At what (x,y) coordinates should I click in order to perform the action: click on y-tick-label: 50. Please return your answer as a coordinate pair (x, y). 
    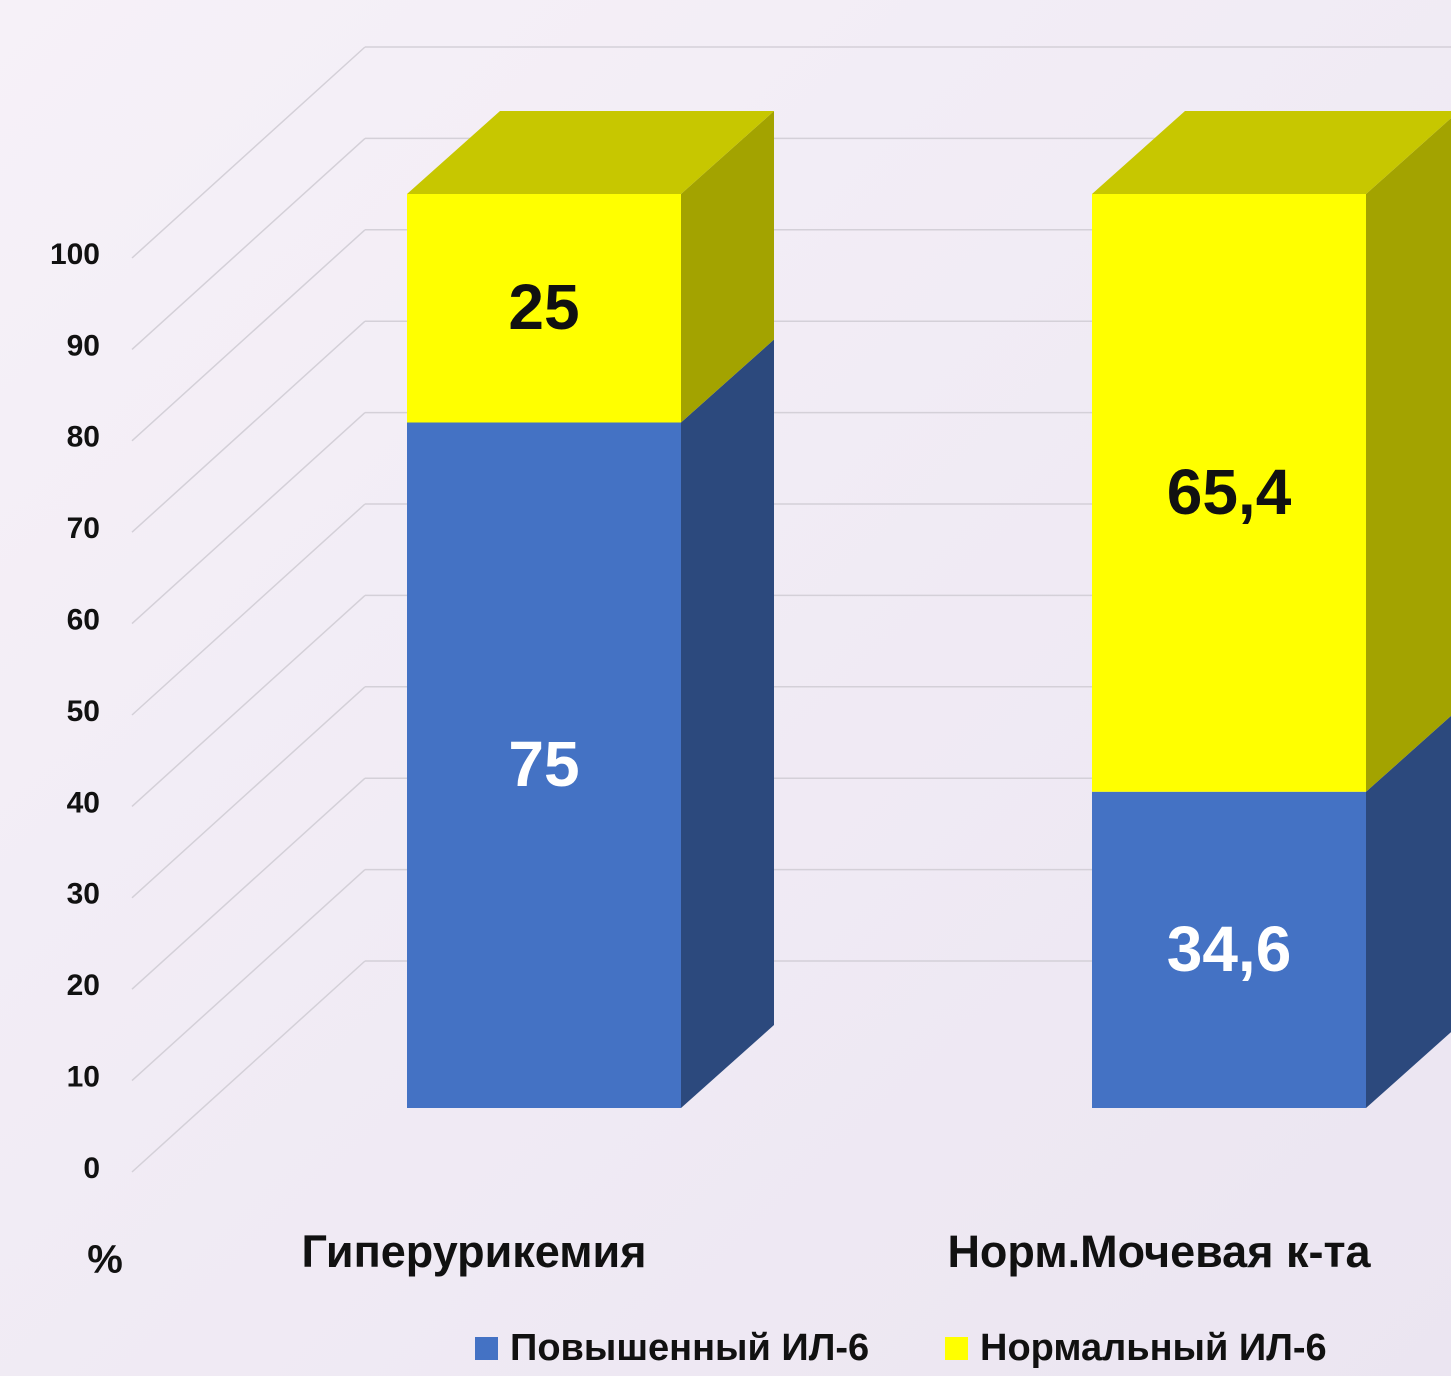
    Looking at the image, I should click on (83, 711).